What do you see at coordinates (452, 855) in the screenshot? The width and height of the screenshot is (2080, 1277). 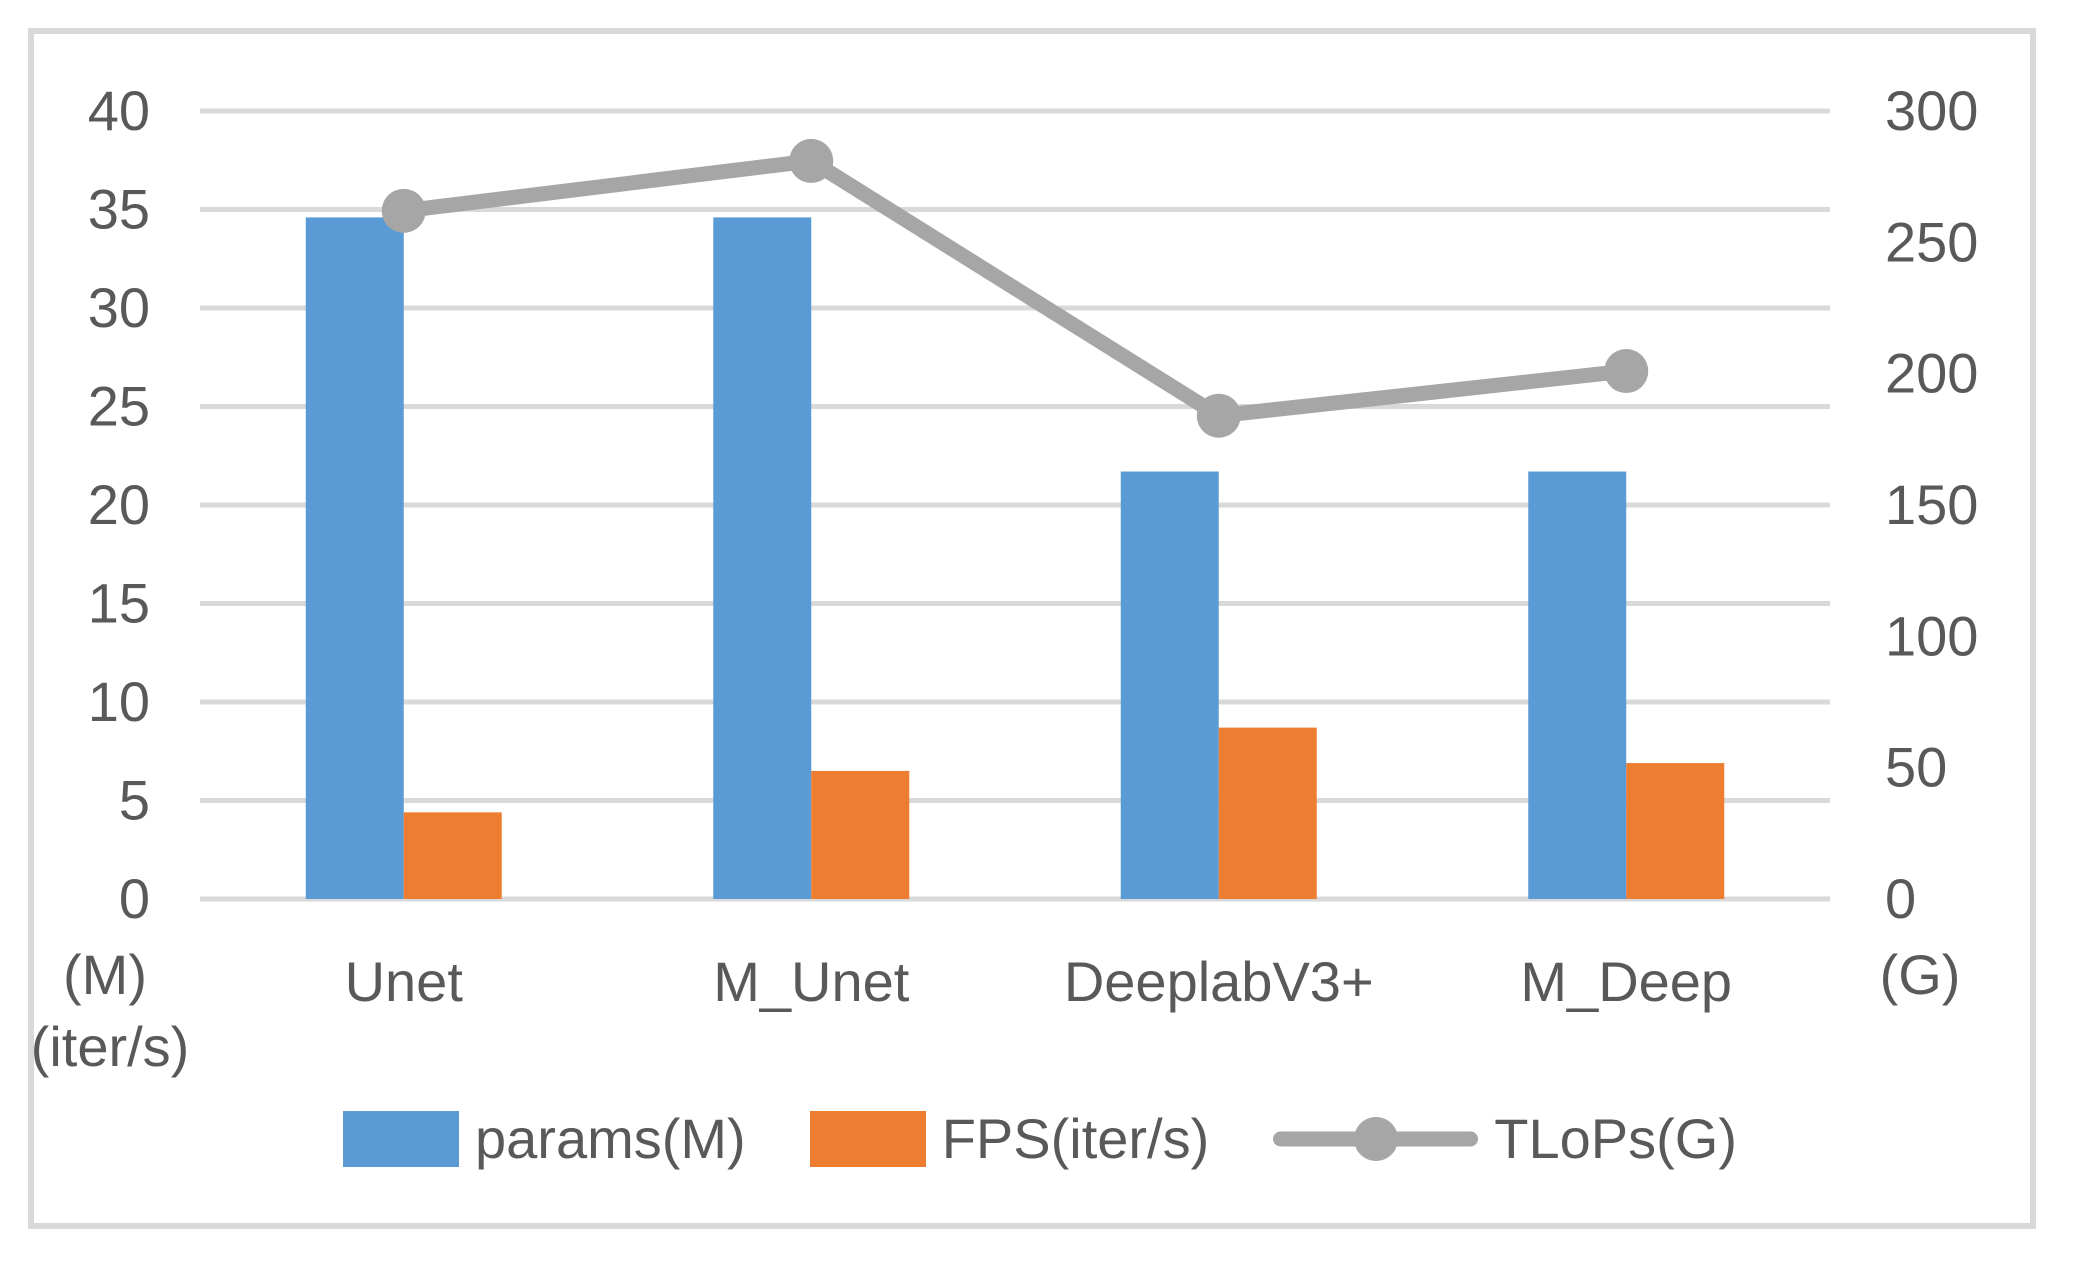 I see `bar-fps-iter-s-unet` at bounding box center [452, 855].